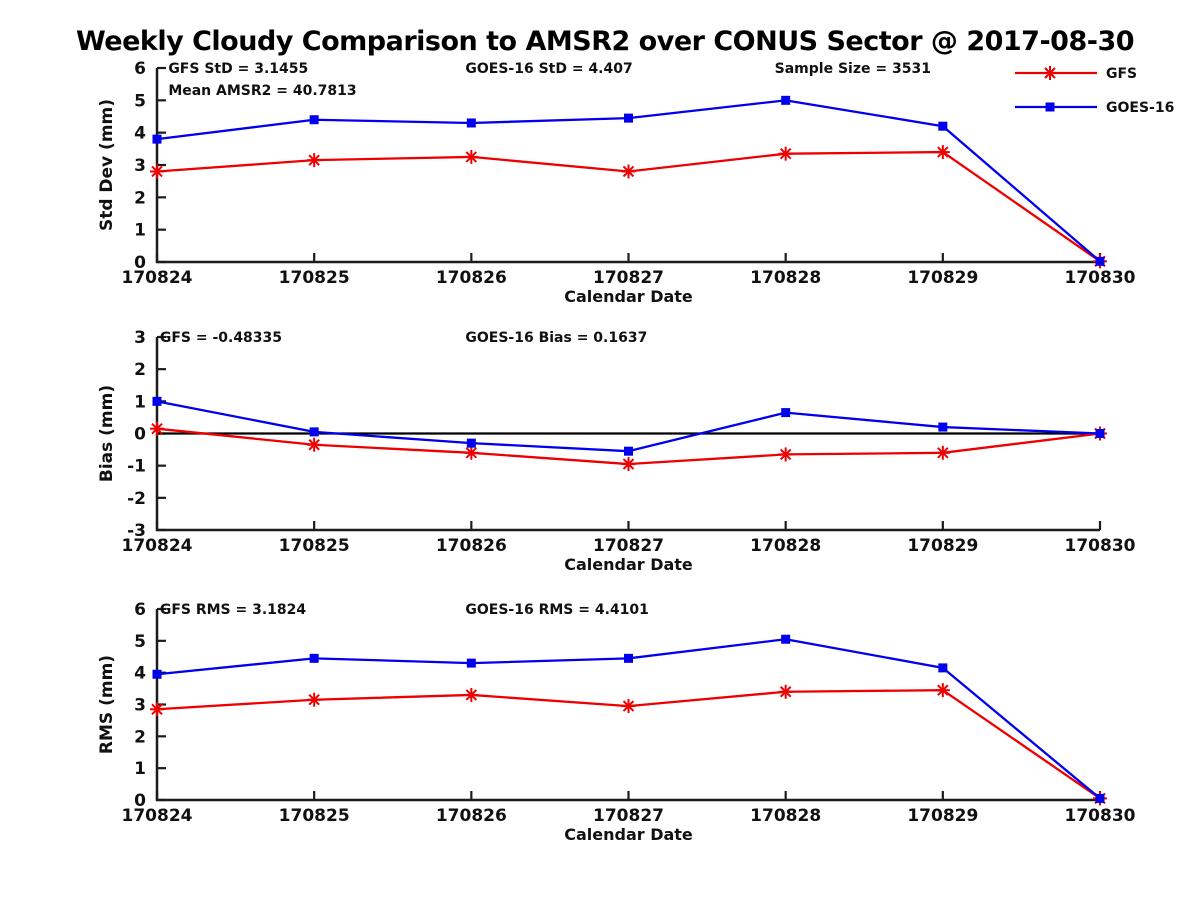 This screenshot has height=900, width=1200. What do you see at coordinates (1050, 107) in the screenshot?
I see `legend-marker-square` at bounding box center [1050, 107].